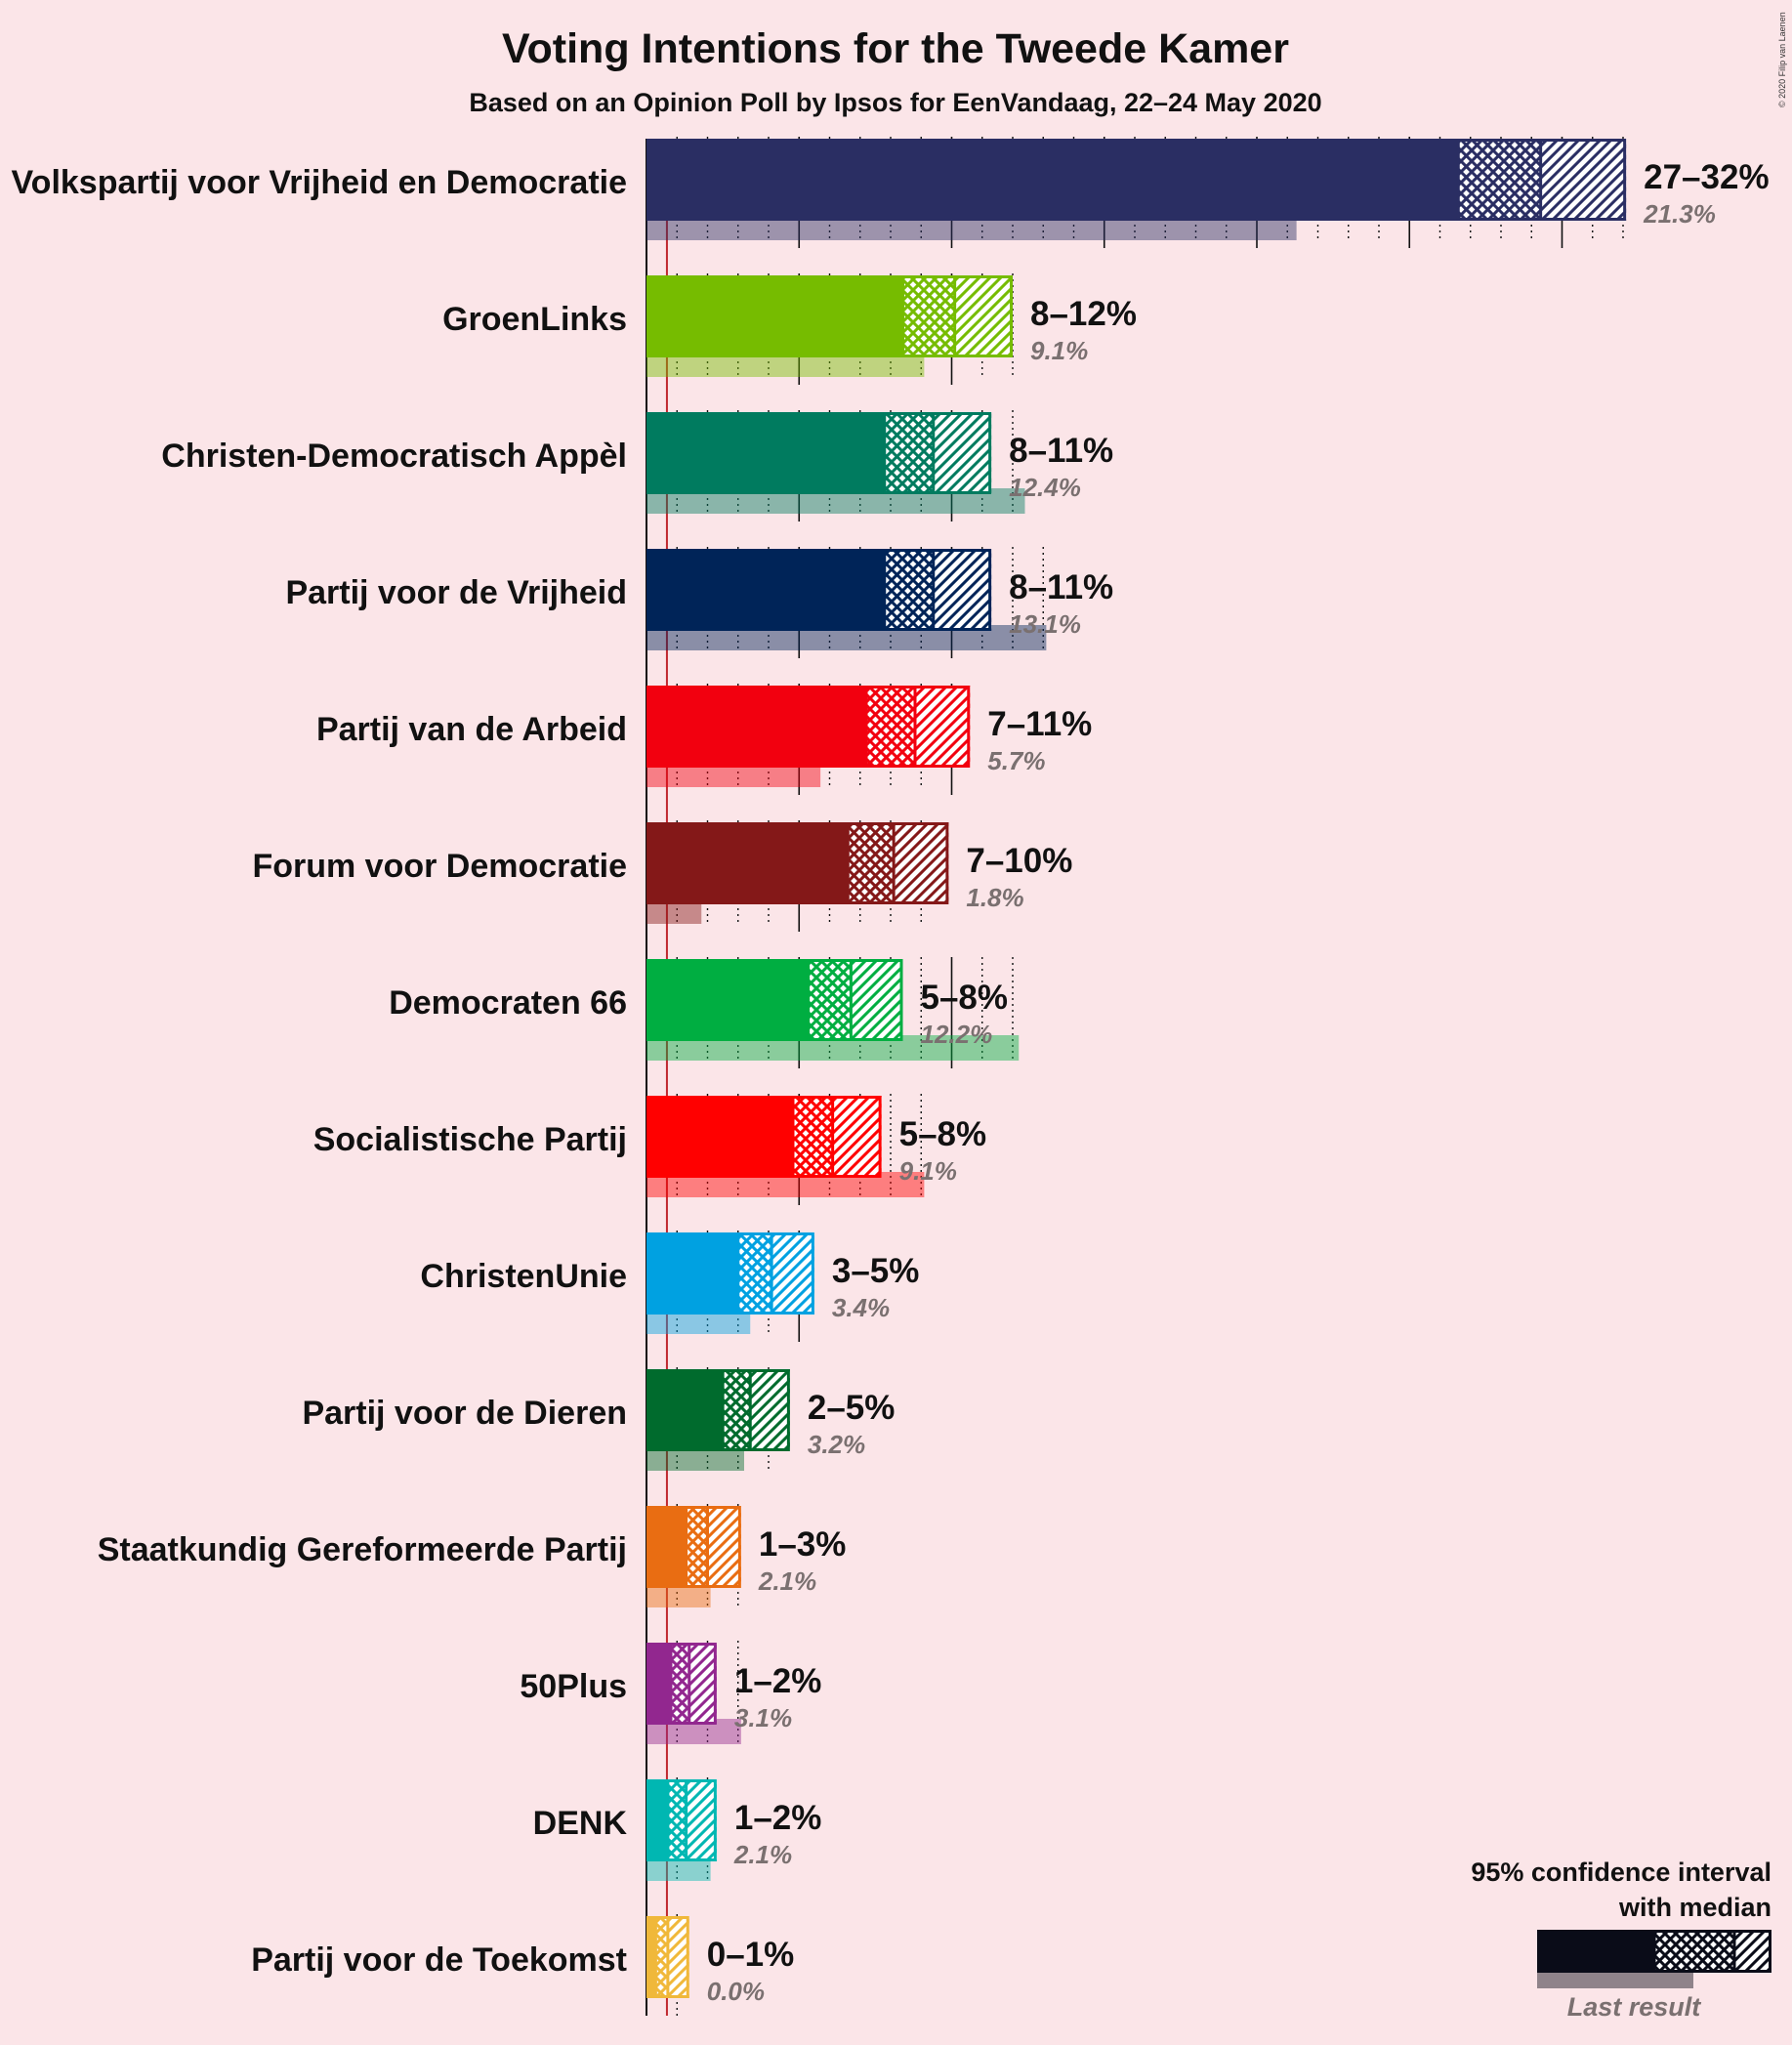  What do you see at coordinates (965, 998) in the screenshot?
I see `ci-range-label: 5–8%` at bounding box center [965, 998].